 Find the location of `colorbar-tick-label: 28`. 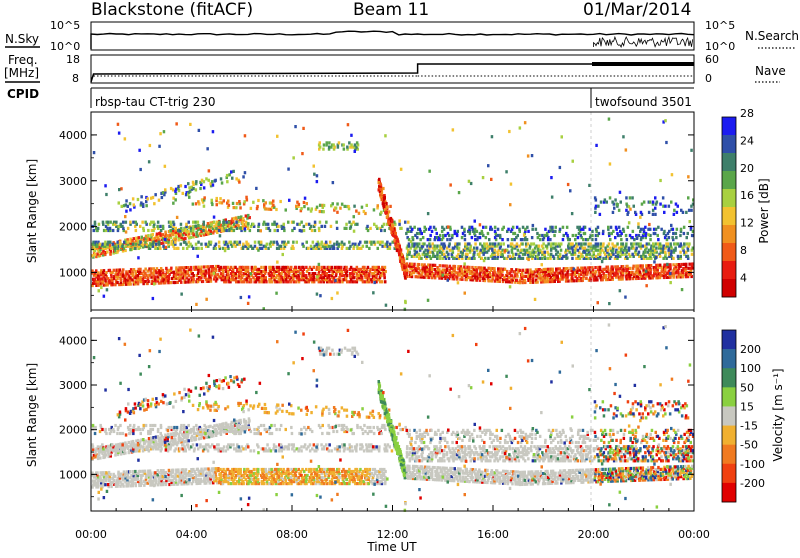

colorbar-tick-label: 28 is located at coordinates (747, 113).